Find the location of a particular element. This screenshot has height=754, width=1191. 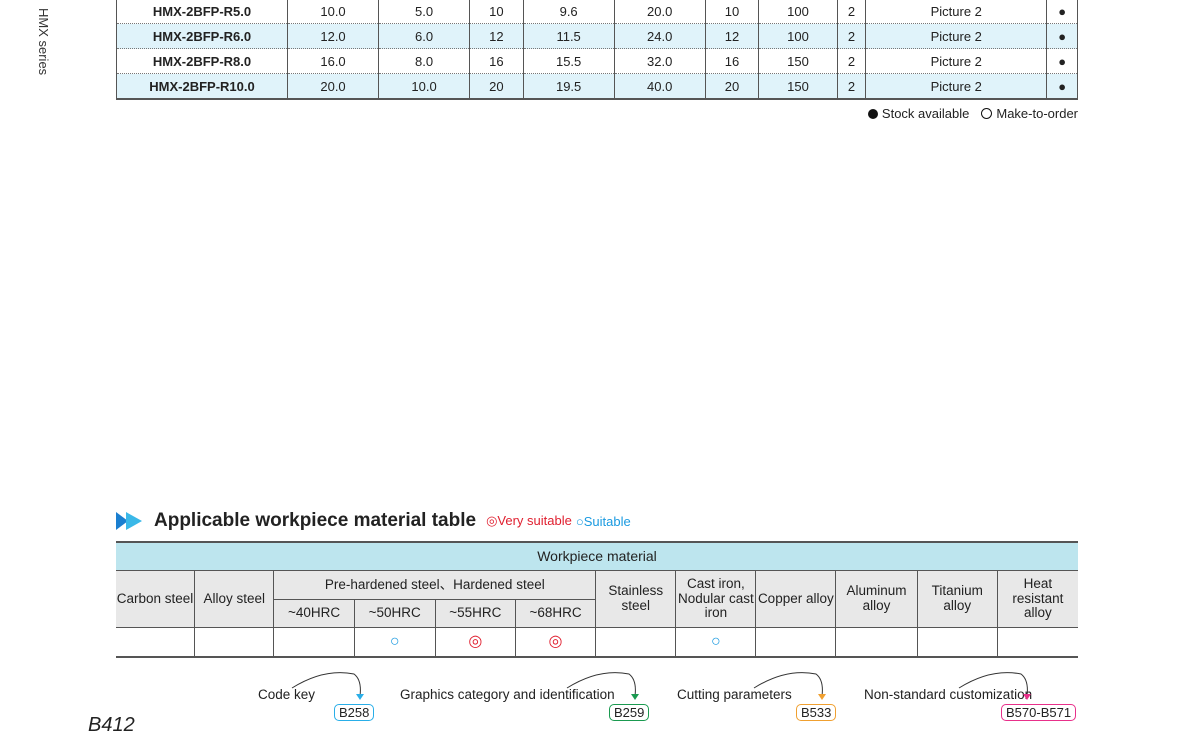

reference-label: Cutting parameters is located at coordinates (734, 694).